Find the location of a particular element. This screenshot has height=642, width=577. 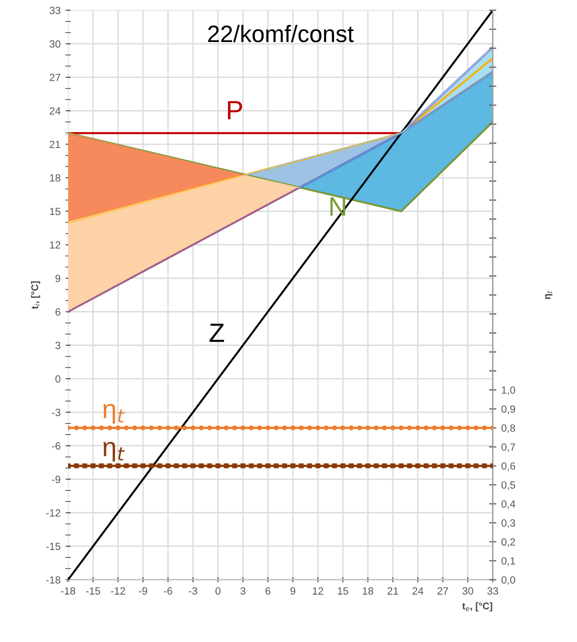

x-tick-label: 15 is located at coordinates (343, 591).